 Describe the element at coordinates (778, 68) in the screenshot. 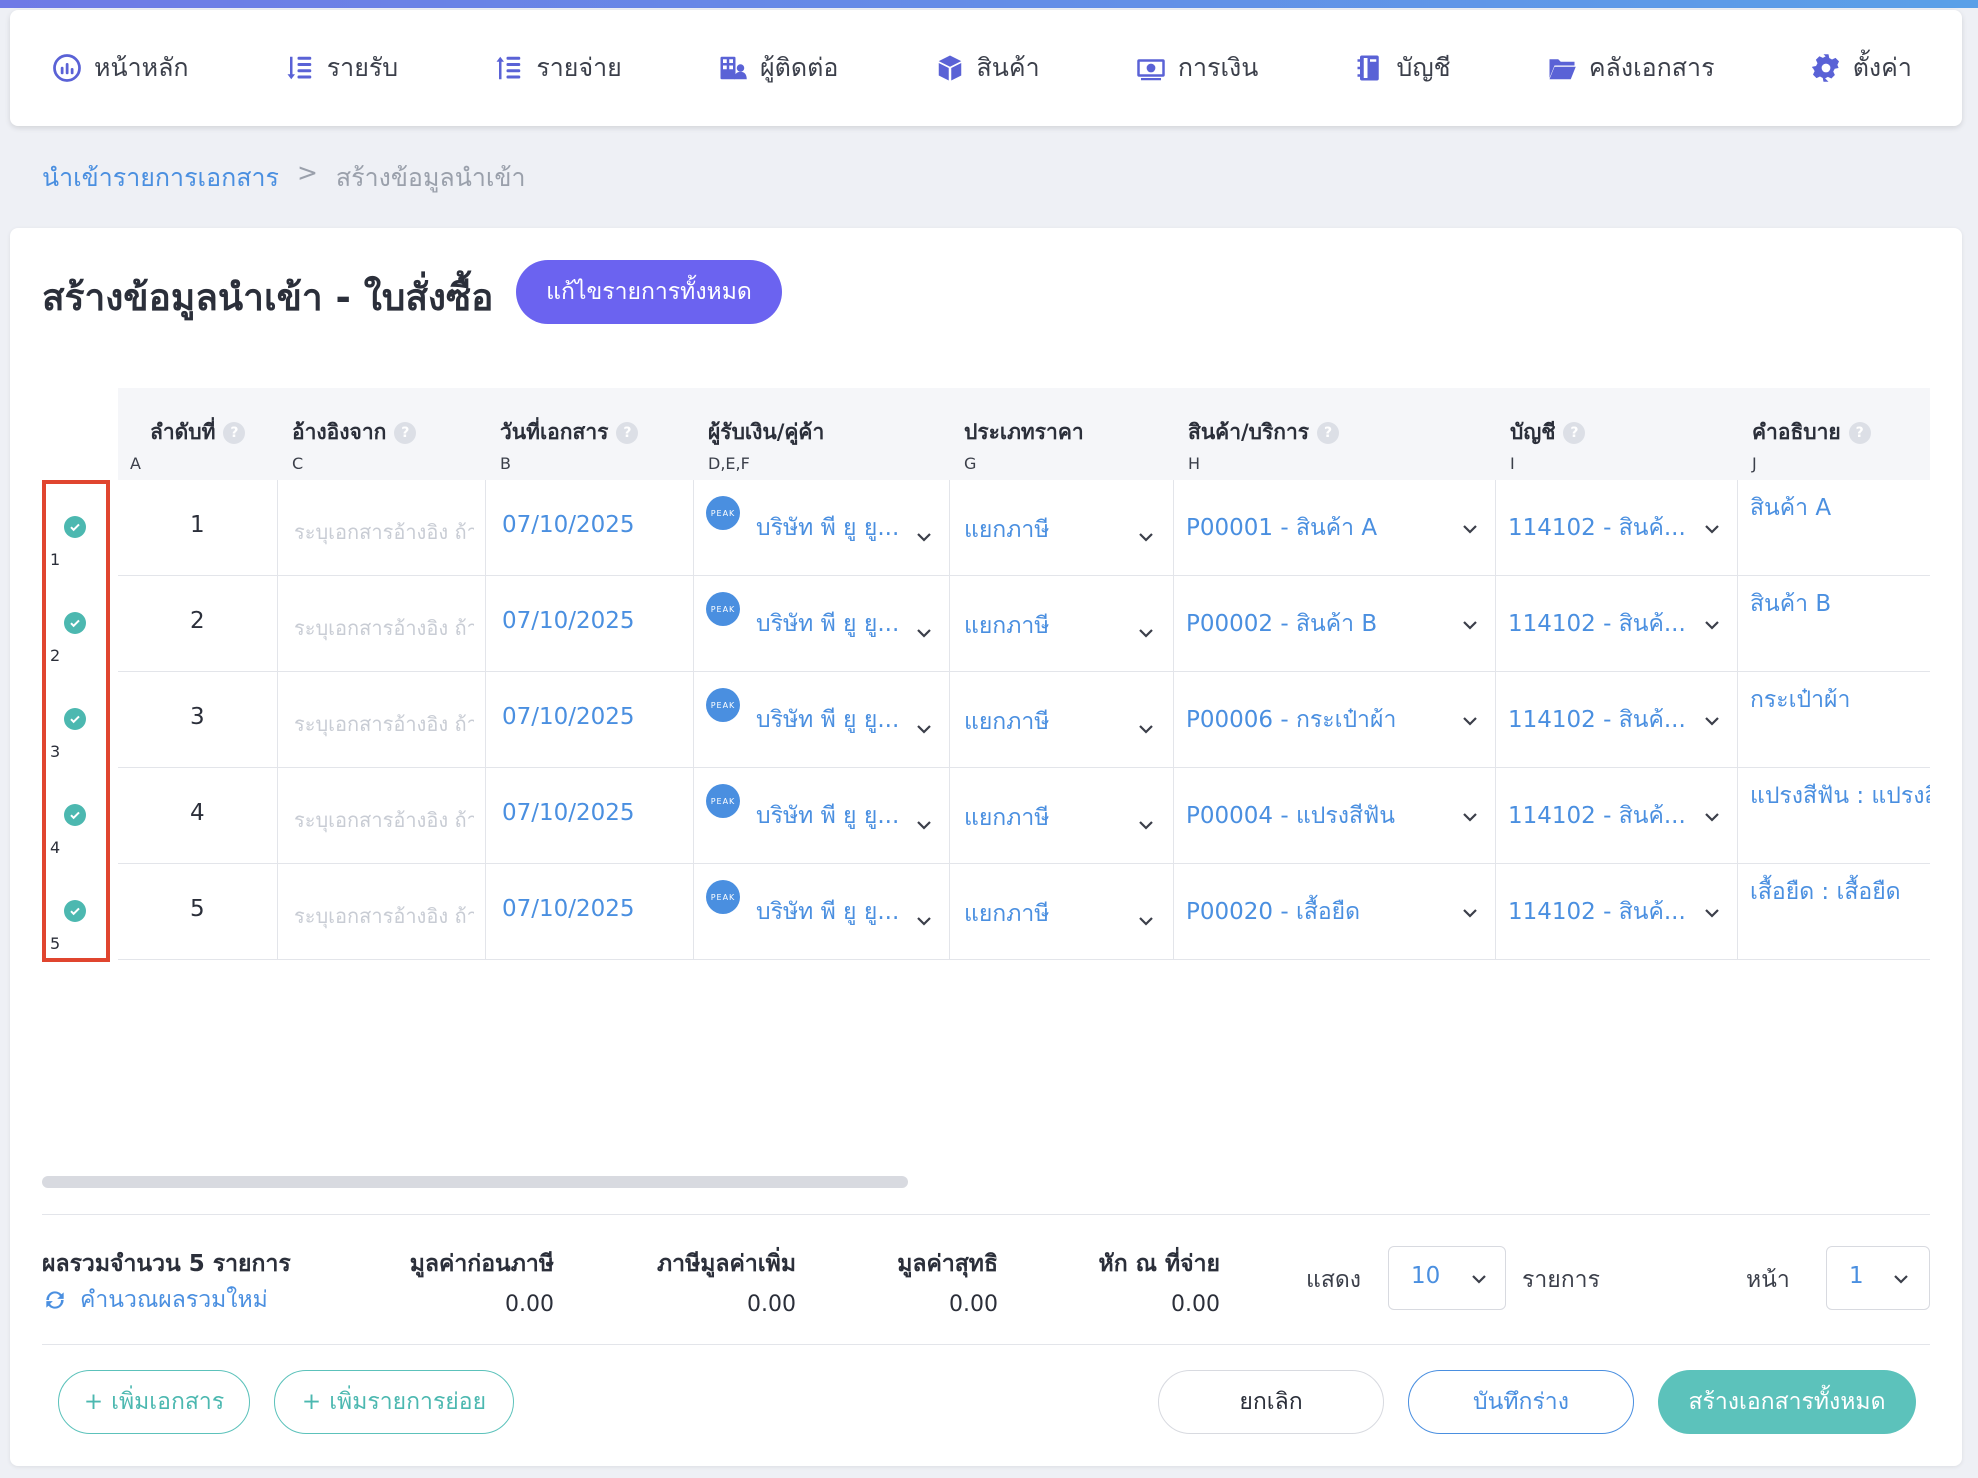

I see `nav-item-contacts: ผู้ติดต่อ` at that location.